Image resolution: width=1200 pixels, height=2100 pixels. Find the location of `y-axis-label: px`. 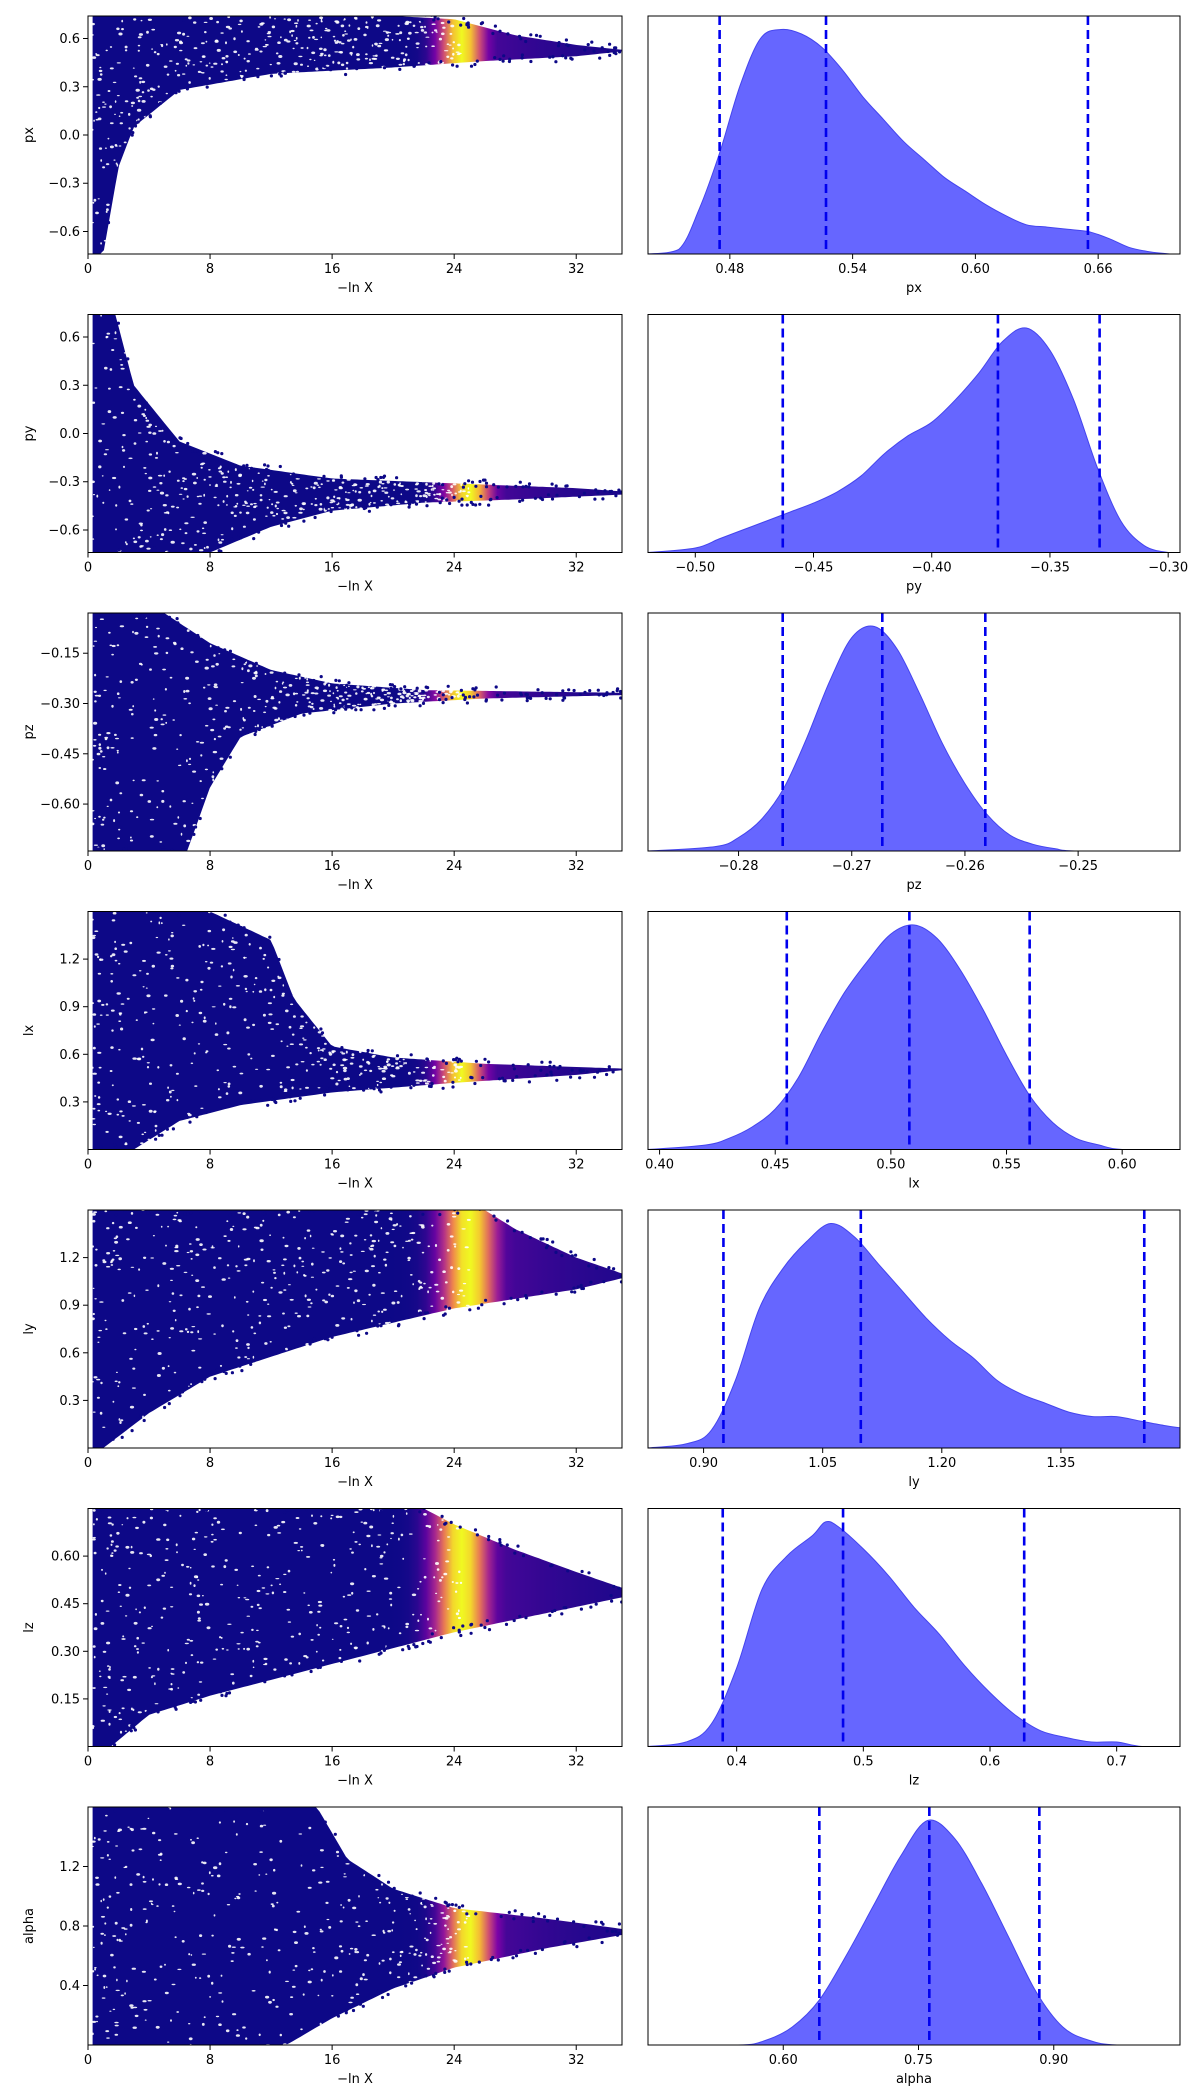

y-axis-label: px is located at coordinates (29, 135).